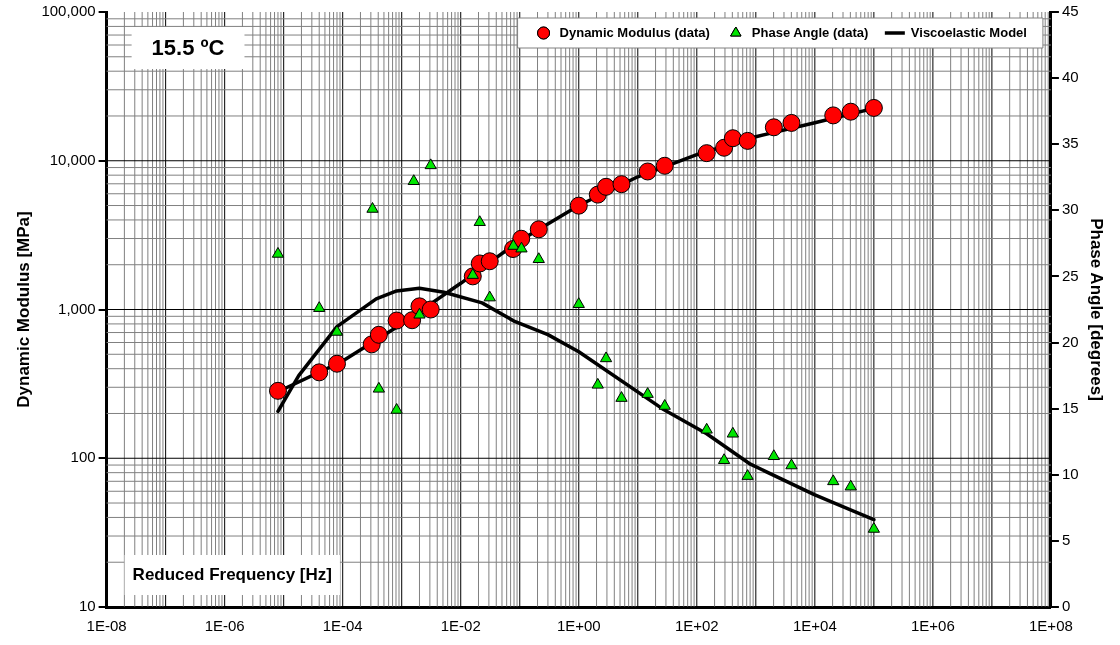 The width and height of the screenshot is (1120, 645). Describe the element at coordinates (1066, 606) in the screenshot. I see `y2-tick-label: 0` at that location.